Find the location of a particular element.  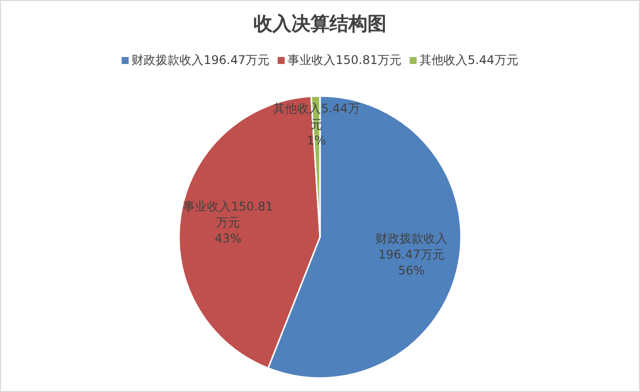

title: 收入决算结构图 is located at coordinates (320, 24).